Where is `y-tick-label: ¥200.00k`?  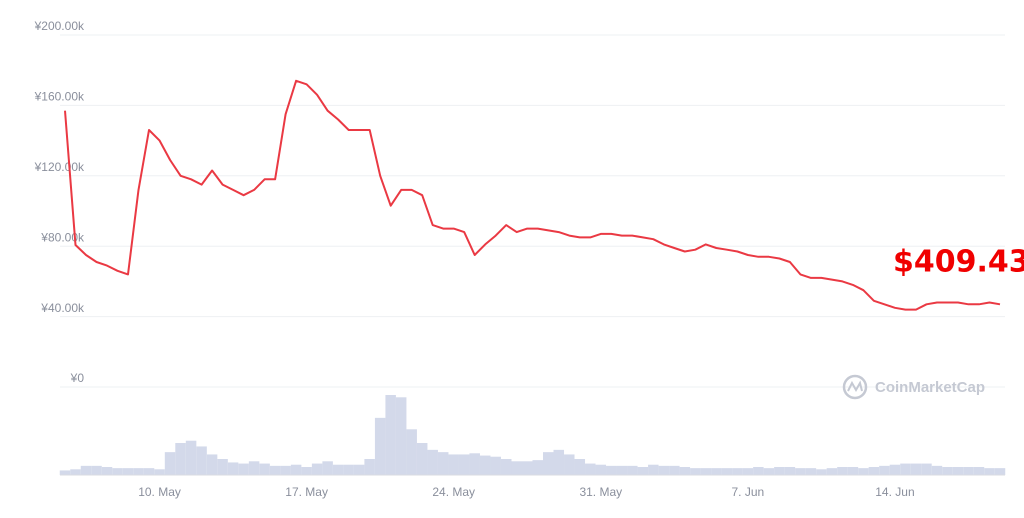 y-tick-label: ¥200.00k is located at coordinates (59, 26).